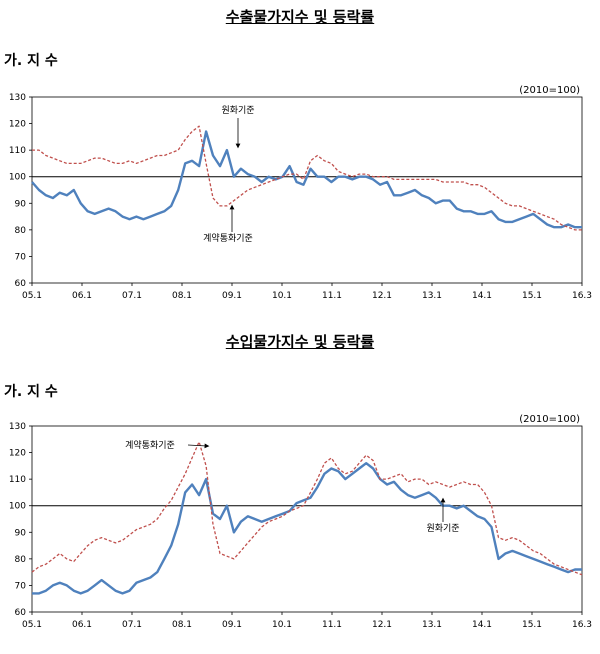  I want to click on series-line-contract-currency, so click(307, 178).